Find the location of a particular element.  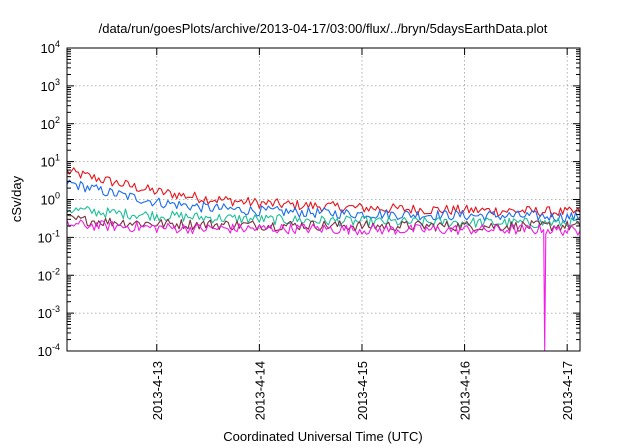

y-tick-exponent: 0 is located at coordinates (57, 196).